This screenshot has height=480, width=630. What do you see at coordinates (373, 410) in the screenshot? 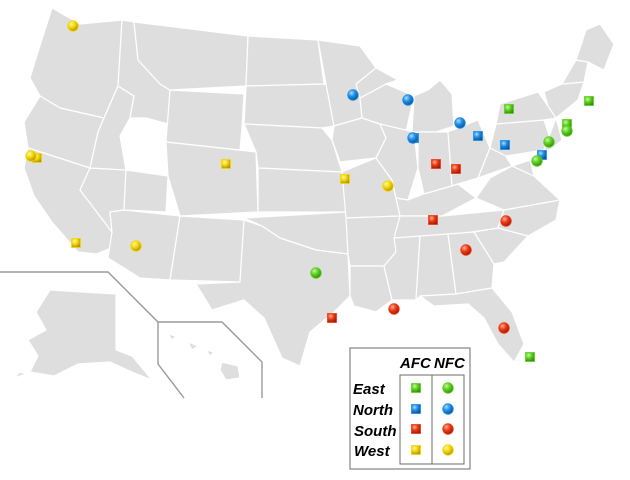
I see `legend-label-north: North` at bounding box center [373, 410].